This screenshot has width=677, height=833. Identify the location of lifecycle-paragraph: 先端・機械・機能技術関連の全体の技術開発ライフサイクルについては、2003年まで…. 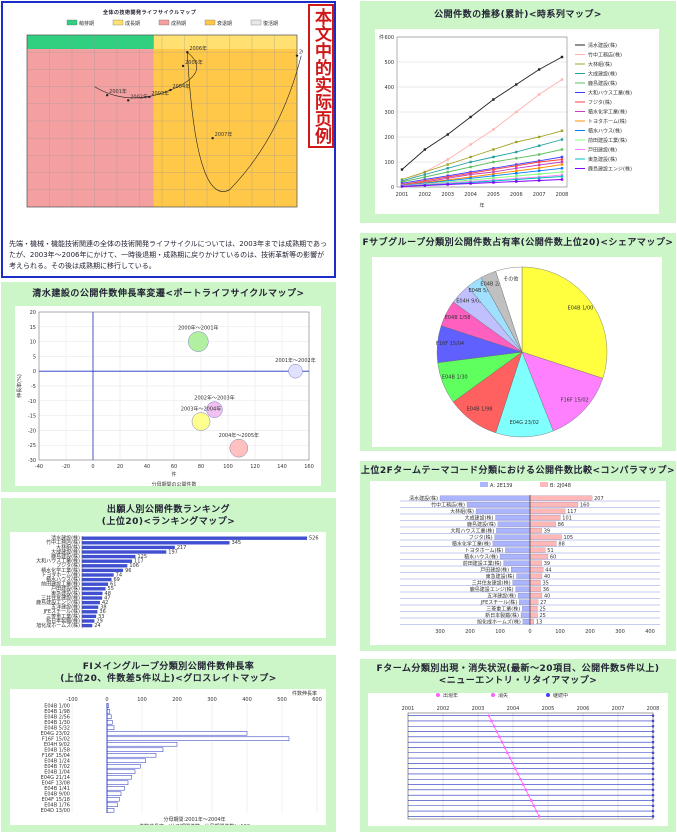
(168, 255).